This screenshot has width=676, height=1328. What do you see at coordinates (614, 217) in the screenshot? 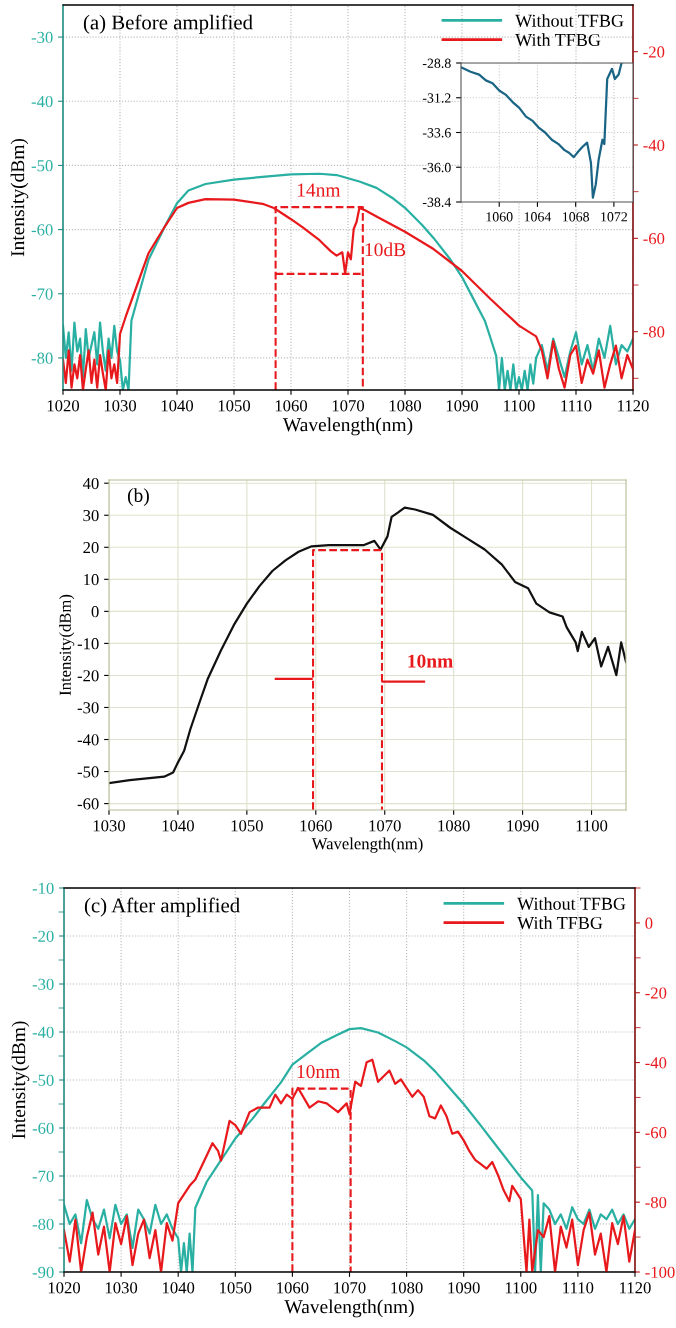
I see `x-tick-label: 1072` at bounding box center [614, 217].